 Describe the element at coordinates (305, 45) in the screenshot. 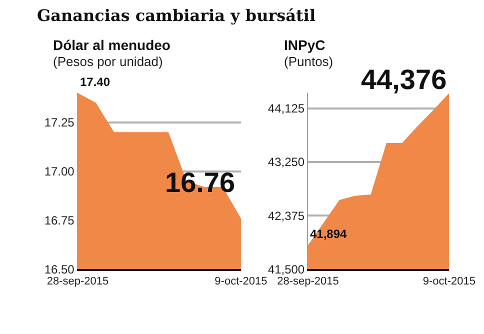

I see `chart-title: INPyC` at that location.